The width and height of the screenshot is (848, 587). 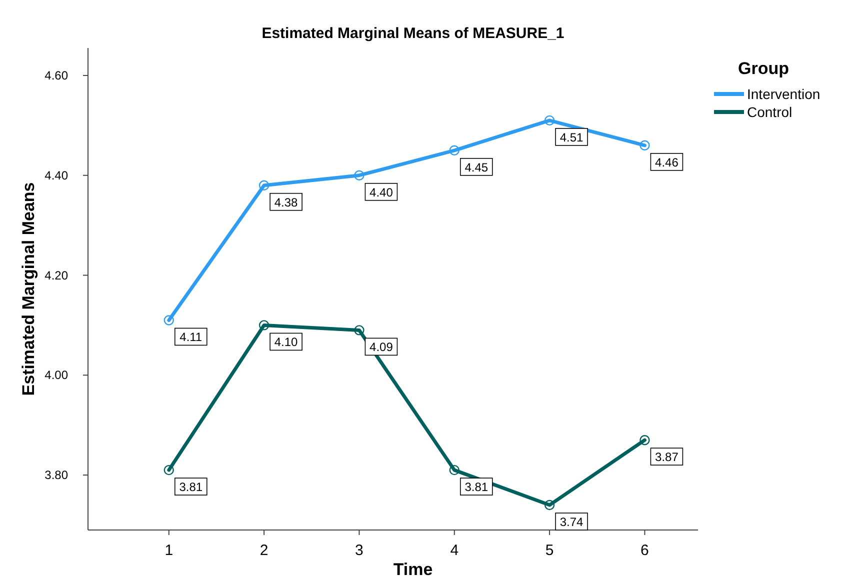 I want to click on data-label: 4.40, so click(x=382, y=192).